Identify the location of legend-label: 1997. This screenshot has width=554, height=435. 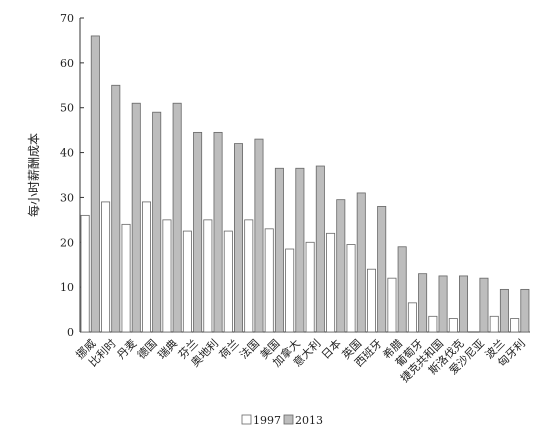
(267, 420).